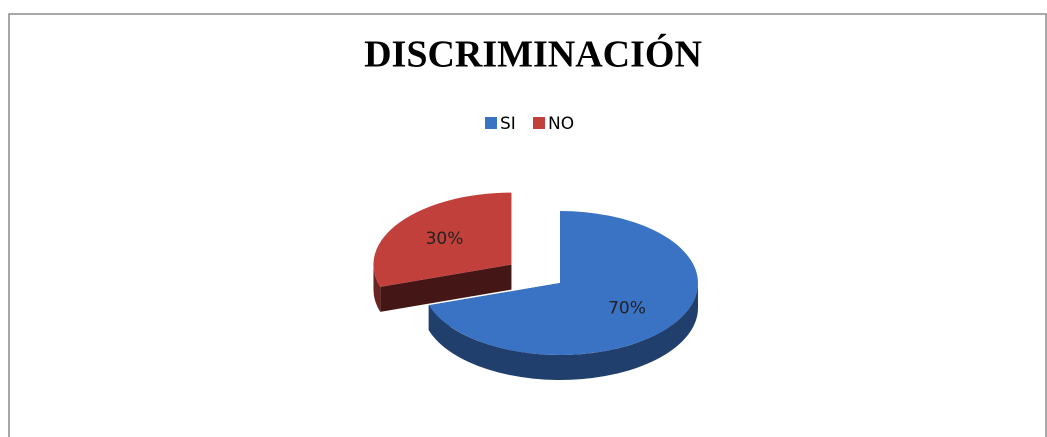 The height and width of the screenshot is (437, 1047). I want to click on slice-side, so click(446, 288).